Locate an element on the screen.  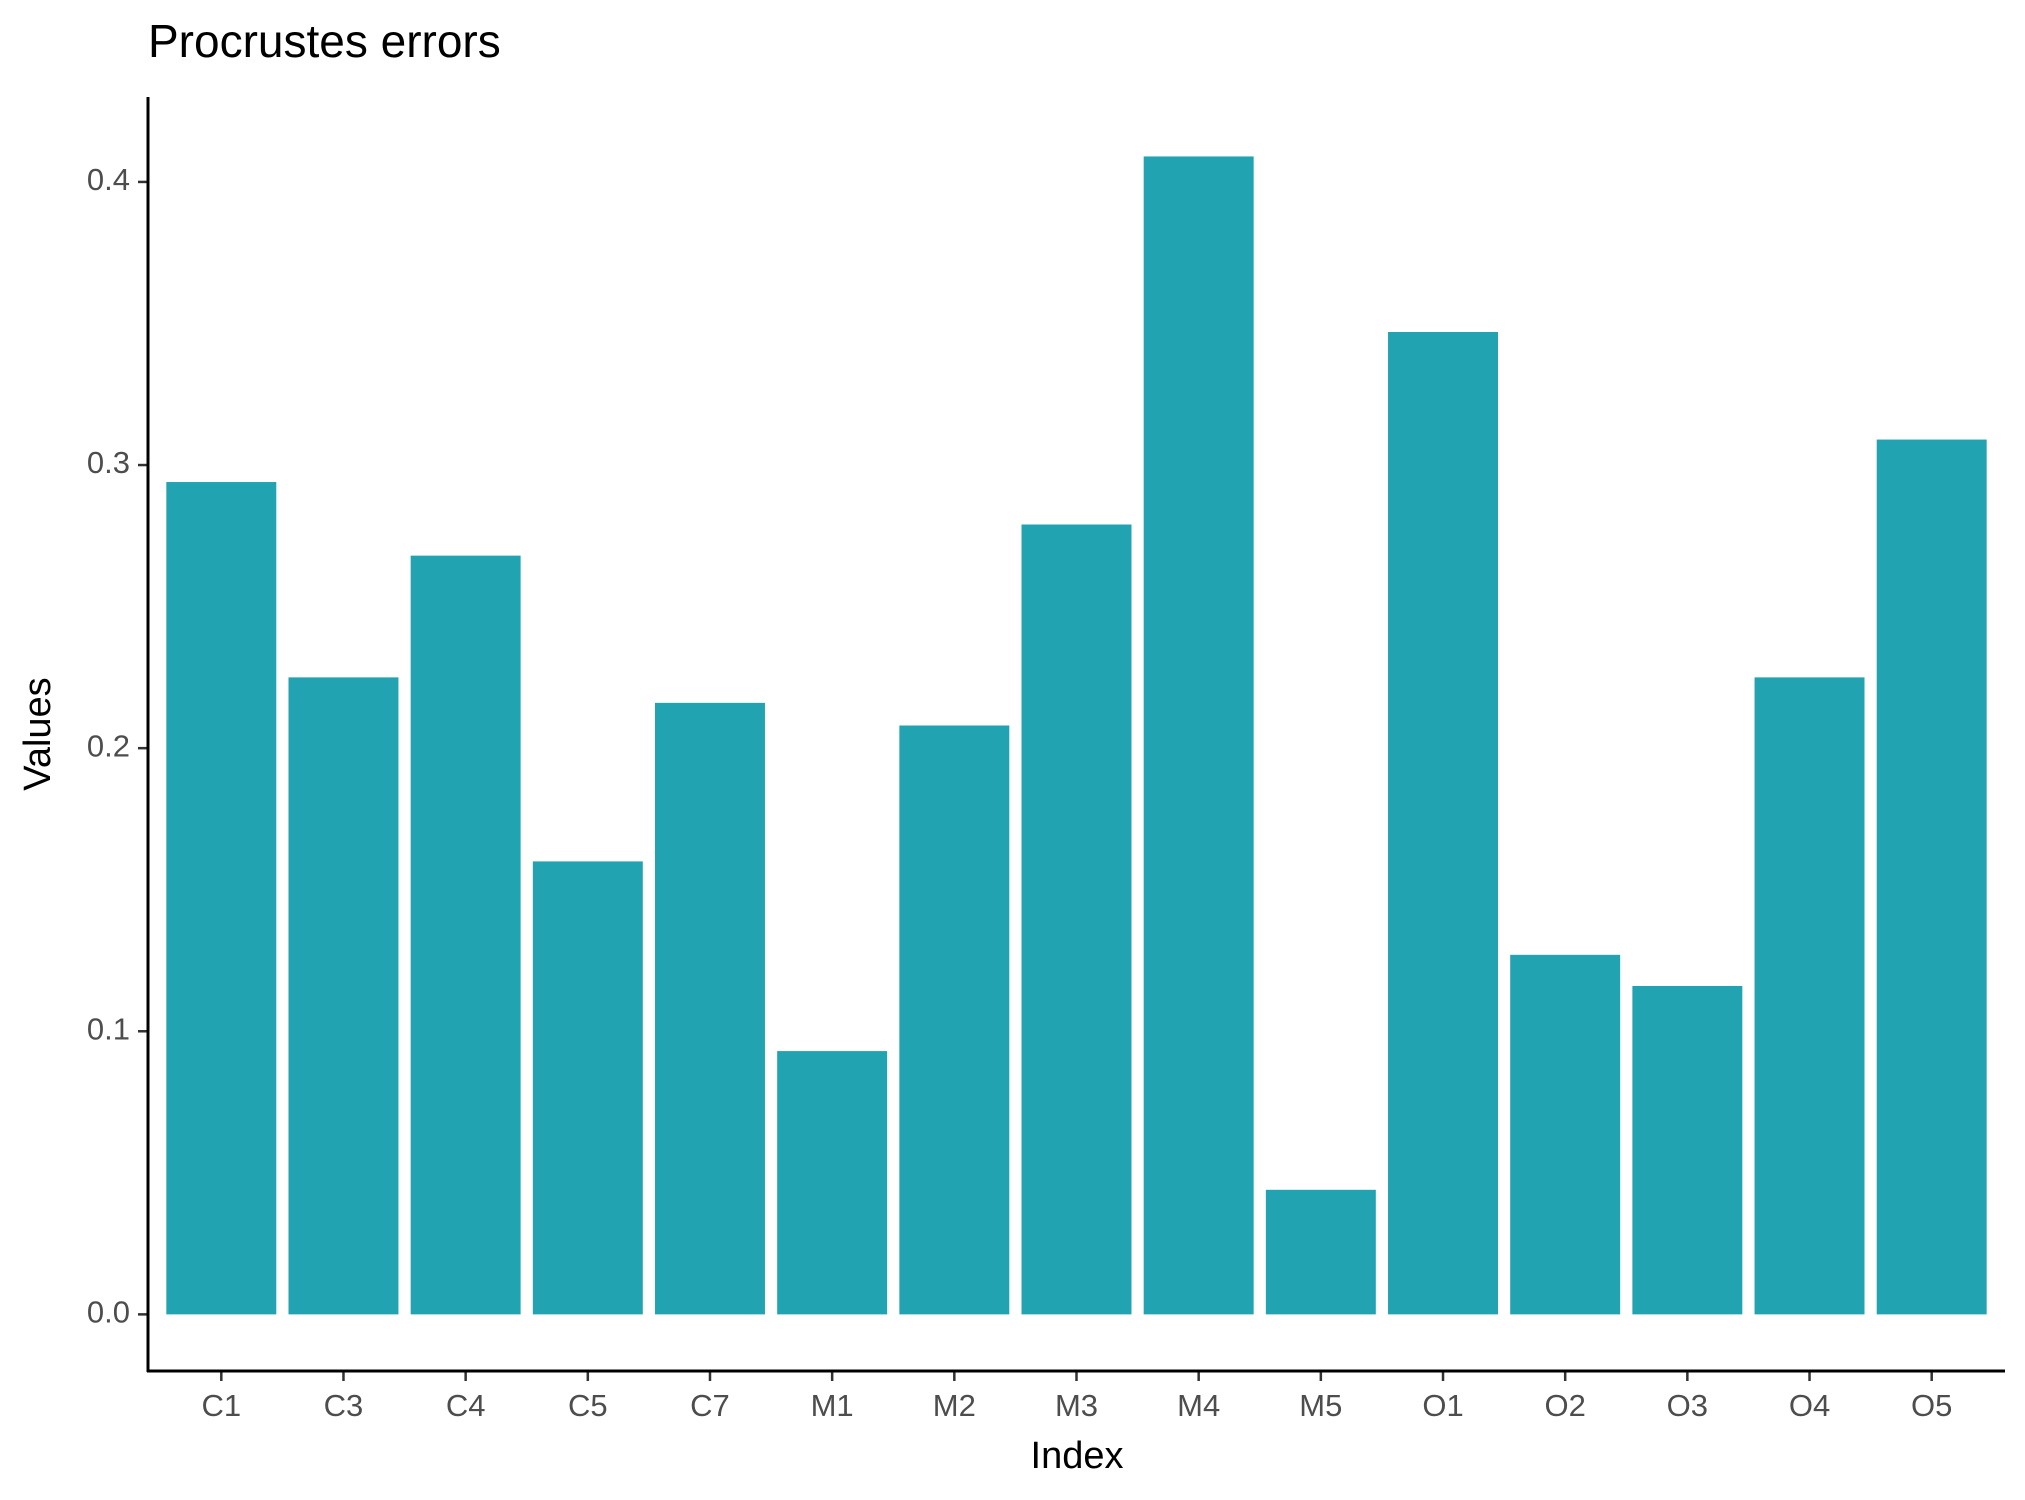
chart-title: Procrustes errors is located at coordinates (324, 41).